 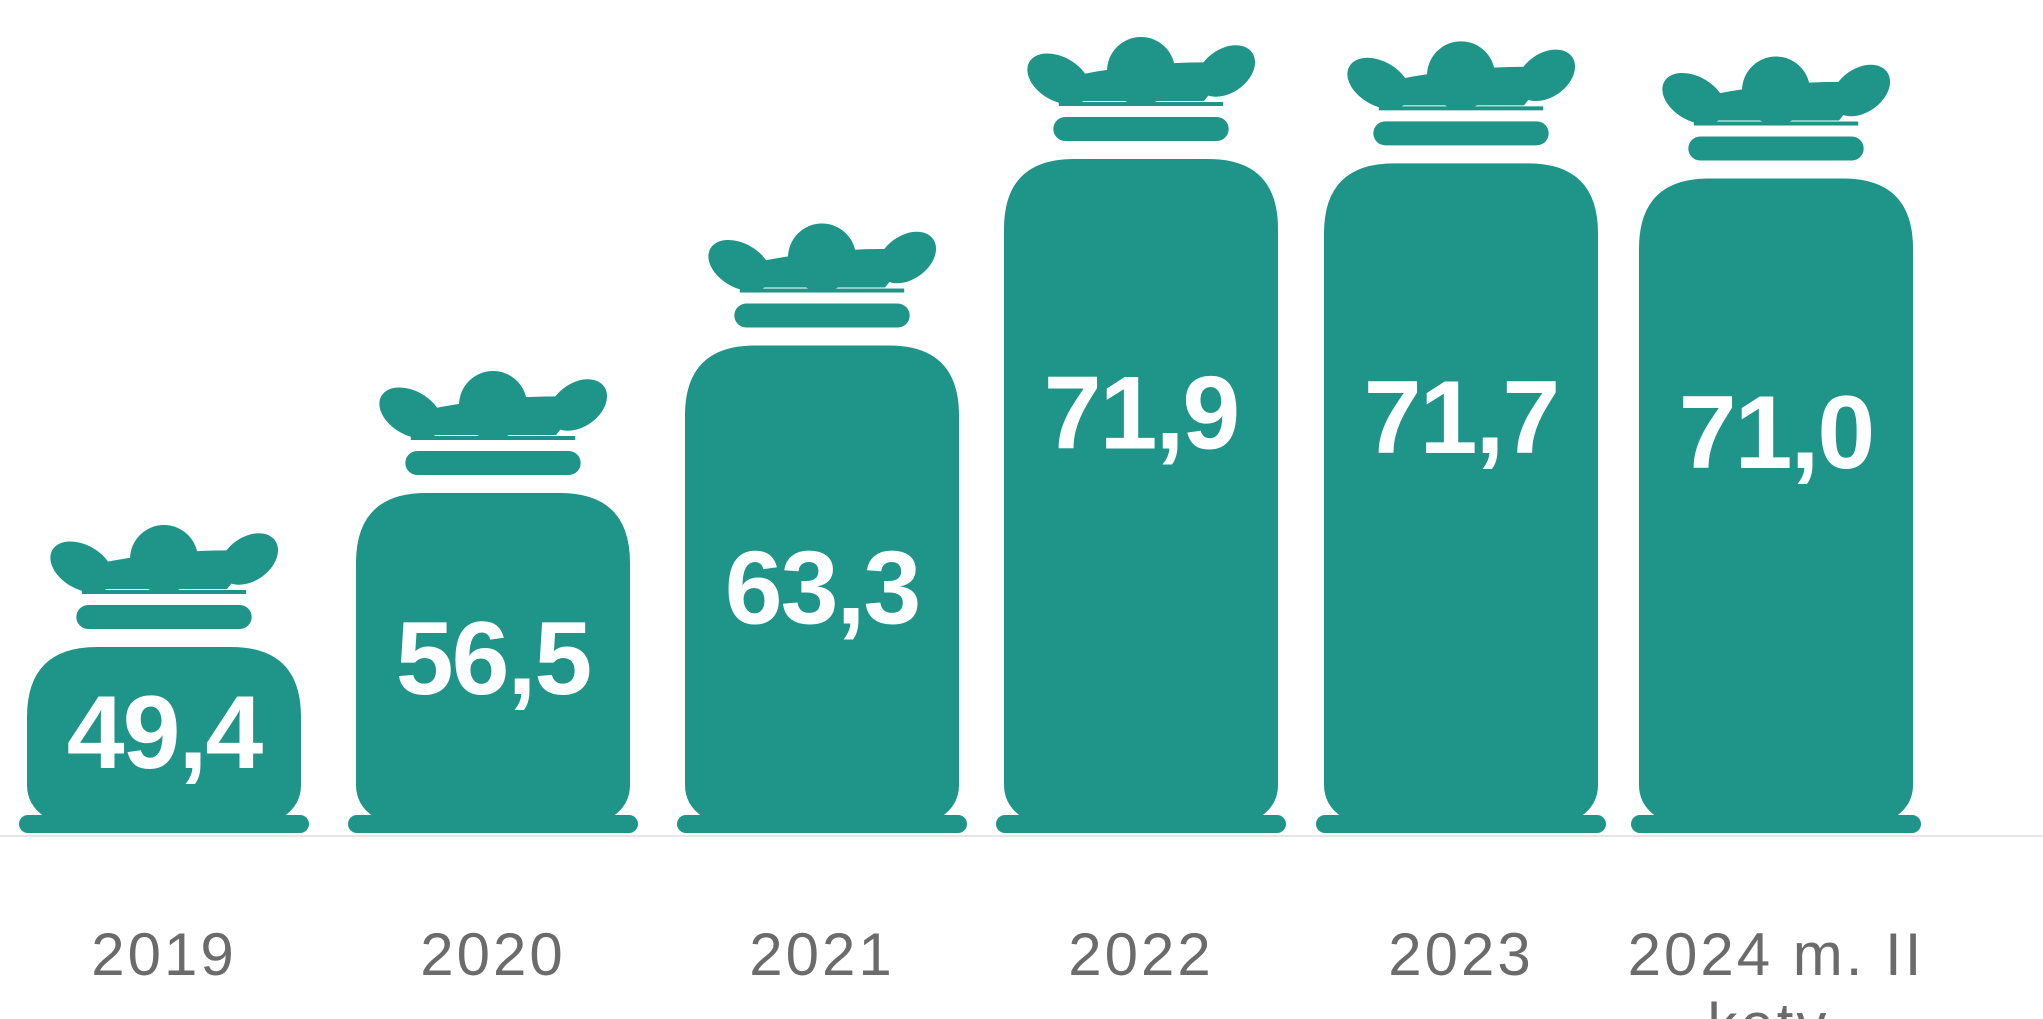 What do you see at coordinates (493, 659) in the screenshot?
I see `value-label: 56,5` at bounding box center [493, 659].